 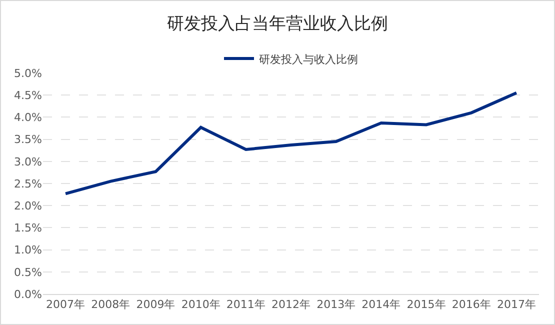 What do you see at coordinates (381, 305) in the screenshot?
I see `x-tick-label: 2014年` at bounding box center [381, 305].